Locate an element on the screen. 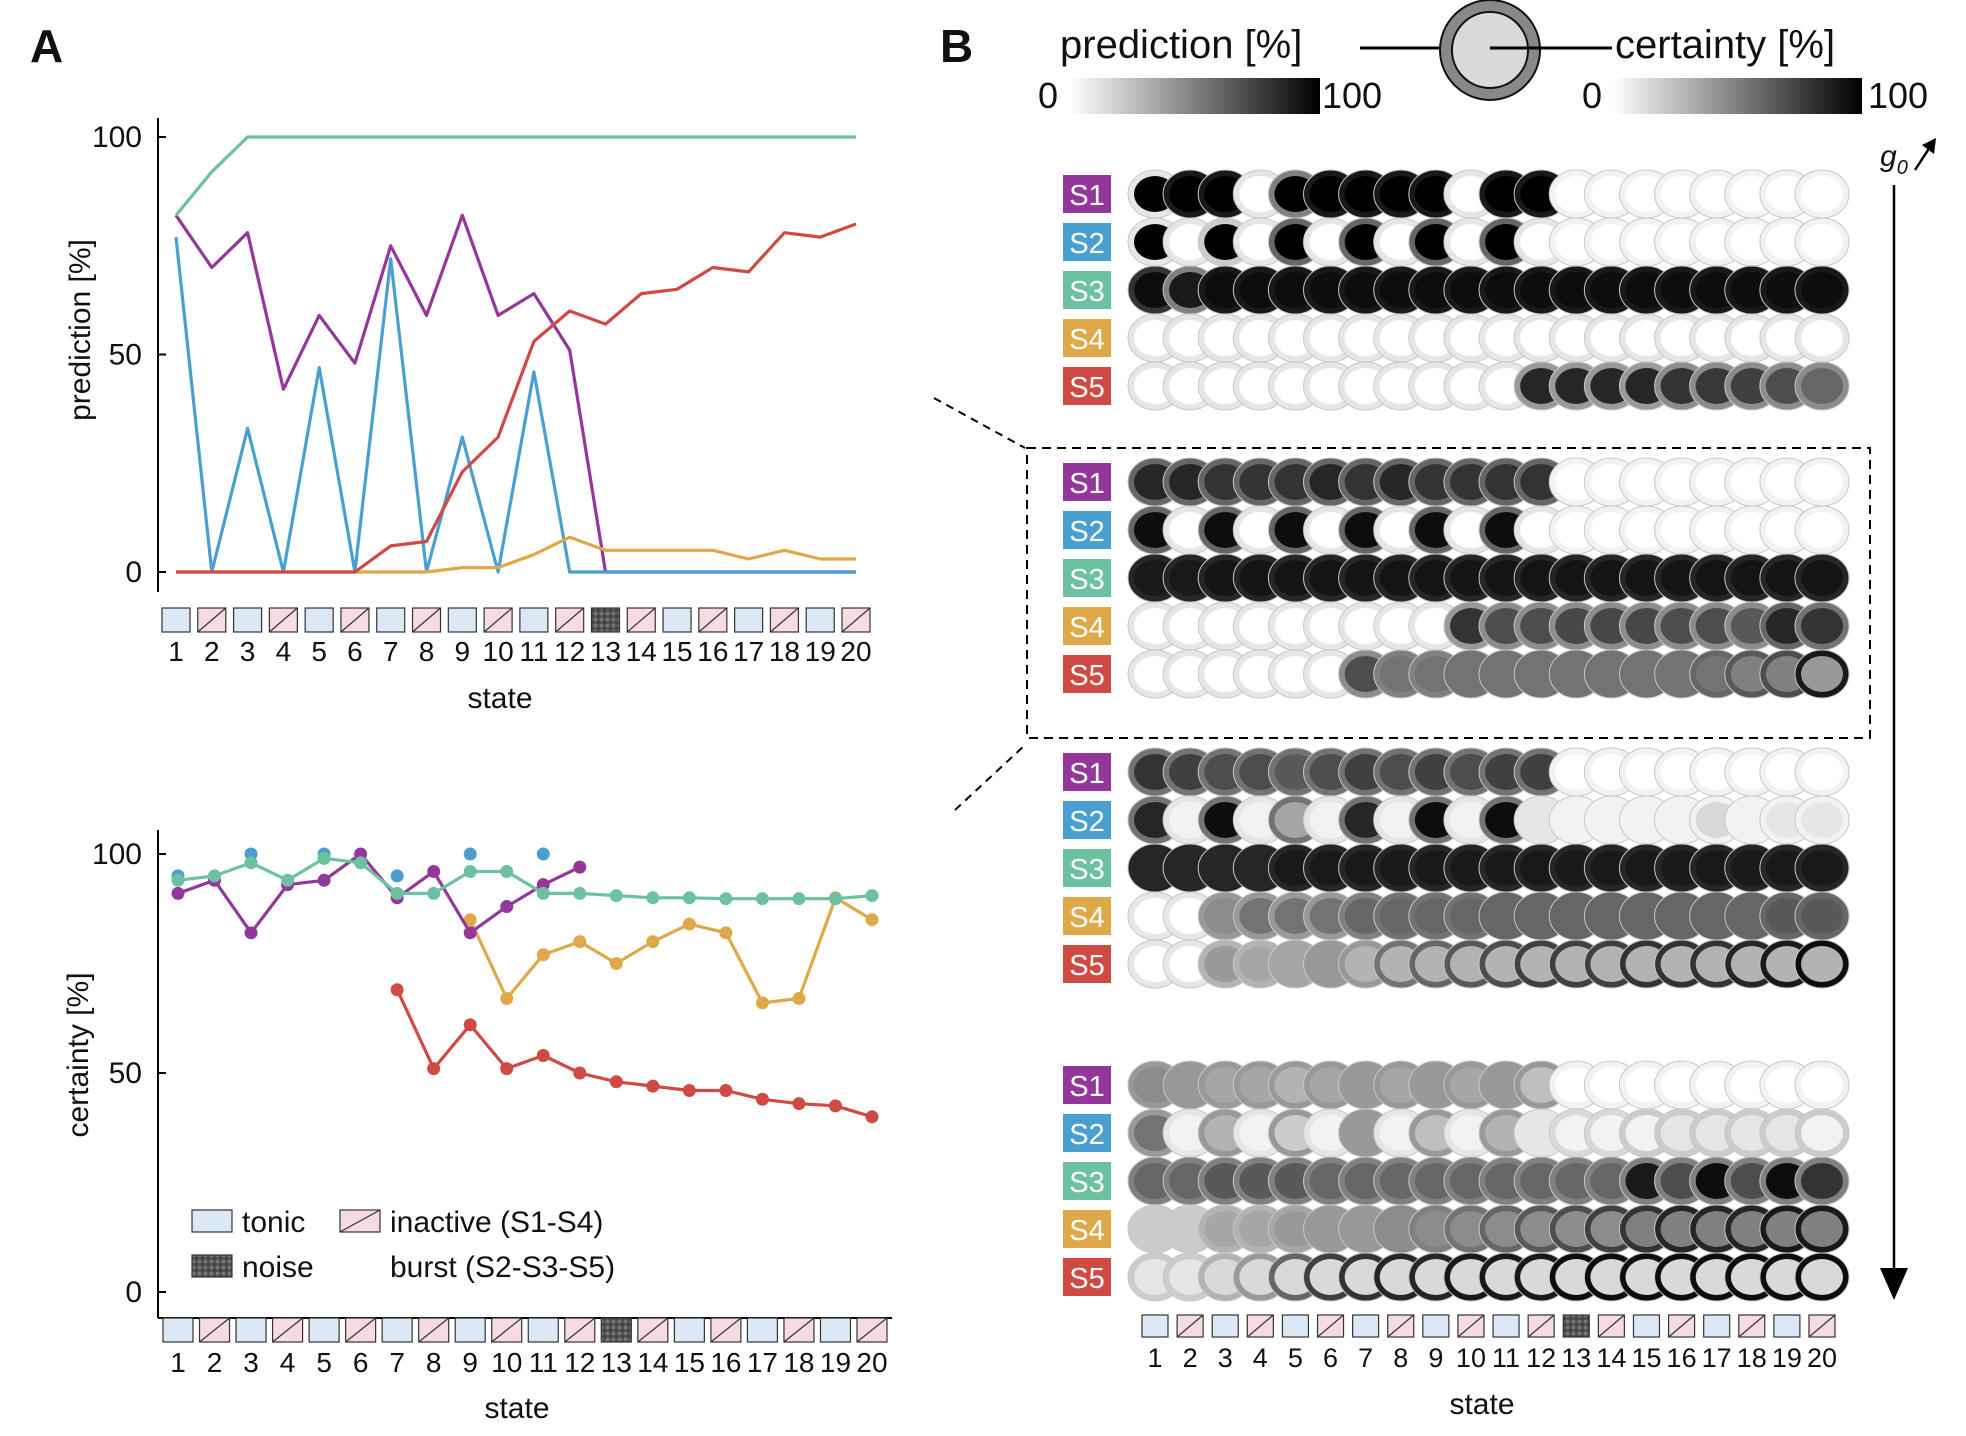 Image resolution: width=1966 pixels, height=1436 pixels. panel-b-state-tick-label: 13 is located at coordinates (1576, 1358).